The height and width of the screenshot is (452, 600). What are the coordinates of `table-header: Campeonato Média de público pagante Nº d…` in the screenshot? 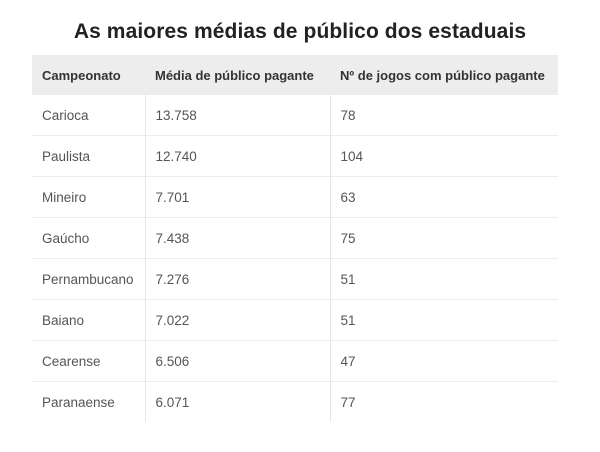 It's located at (295, 75).